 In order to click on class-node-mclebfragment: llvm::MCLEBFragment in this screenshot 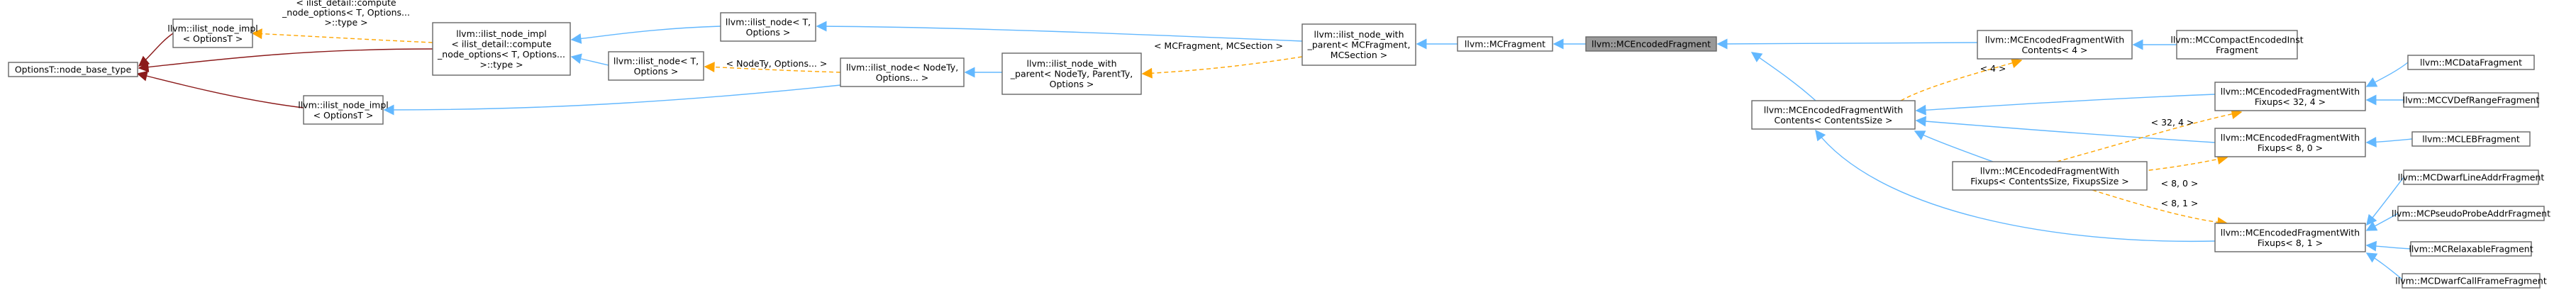, I will do `click(2471, 139)`.